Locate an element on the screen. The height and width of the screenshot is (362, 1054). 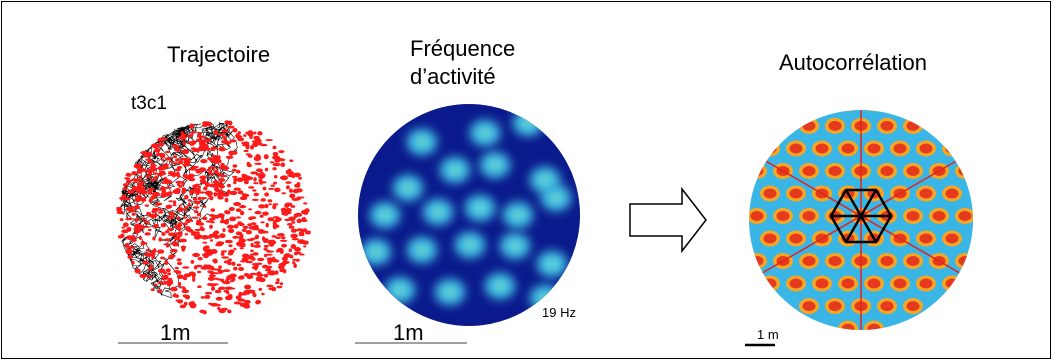
firing-field is located at coordinates (545, 298).